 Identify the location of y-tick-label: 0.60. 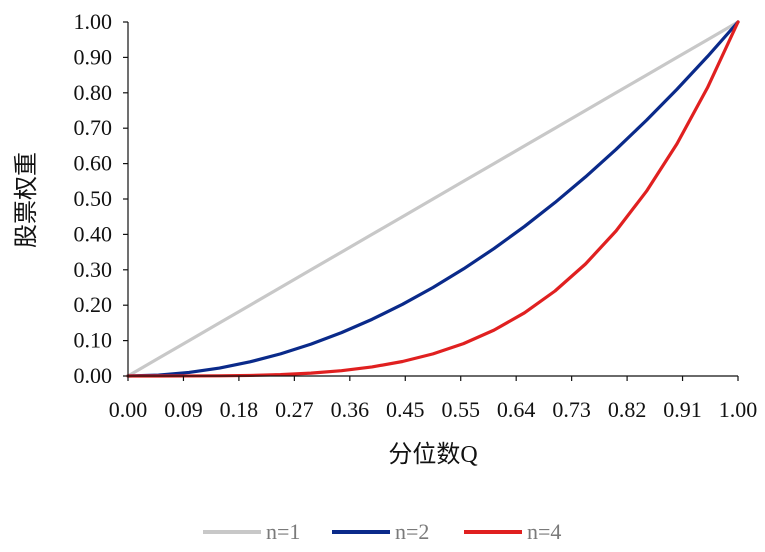
(93, 163).